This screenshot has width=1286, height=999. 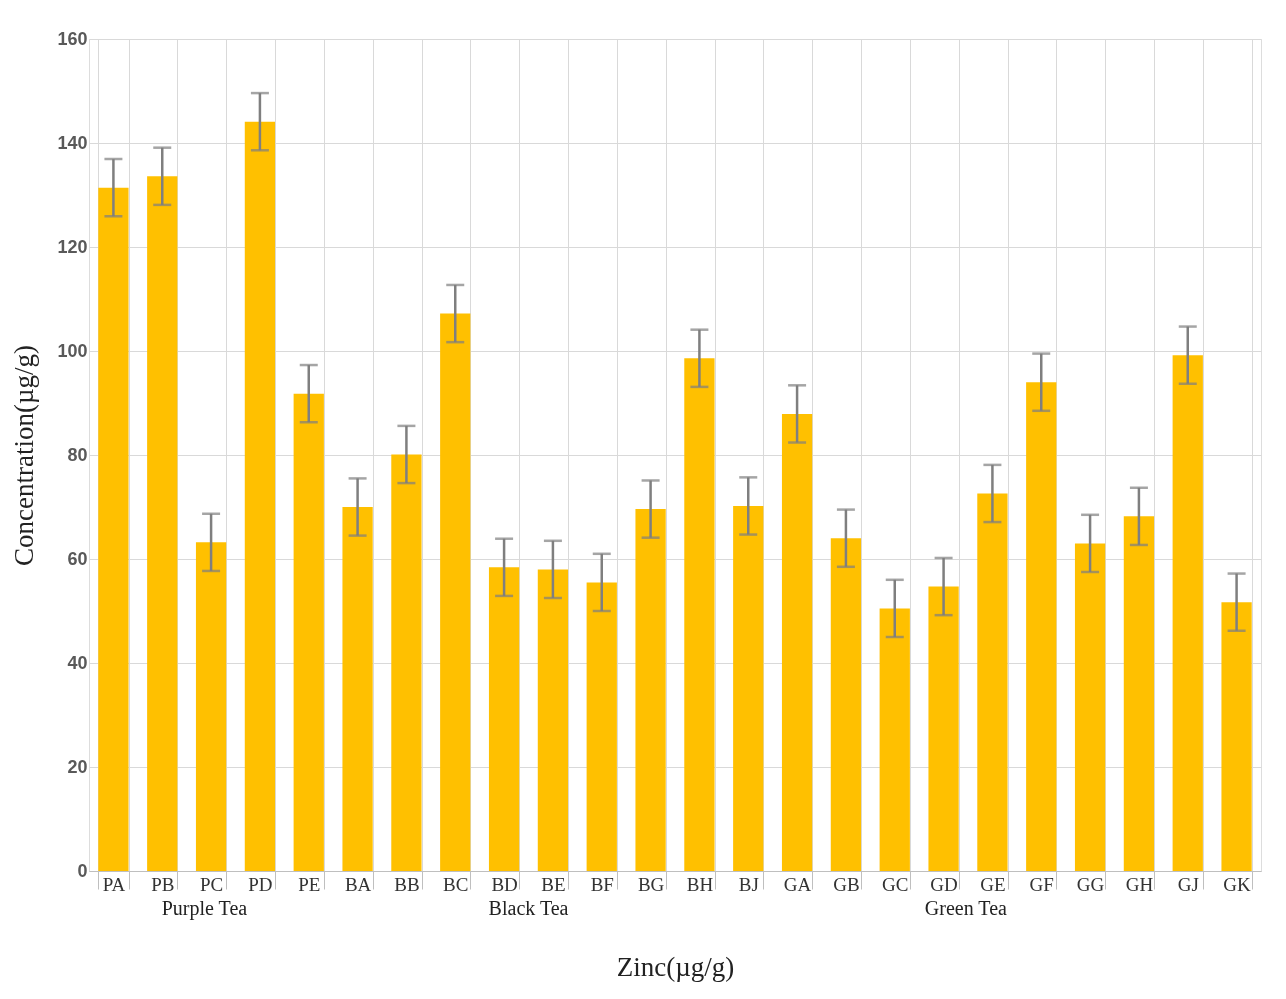 What do you see at coordinates (211, 884) in the screenshot?
I see `x-tick-label: PC` at bounding box center [211, 884].